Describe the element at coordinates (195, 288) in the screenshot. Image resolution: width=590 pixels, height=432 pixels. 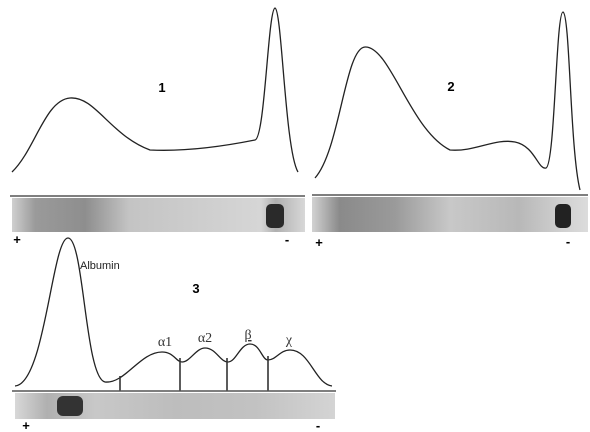
I see `panel-label: 3` at that location.